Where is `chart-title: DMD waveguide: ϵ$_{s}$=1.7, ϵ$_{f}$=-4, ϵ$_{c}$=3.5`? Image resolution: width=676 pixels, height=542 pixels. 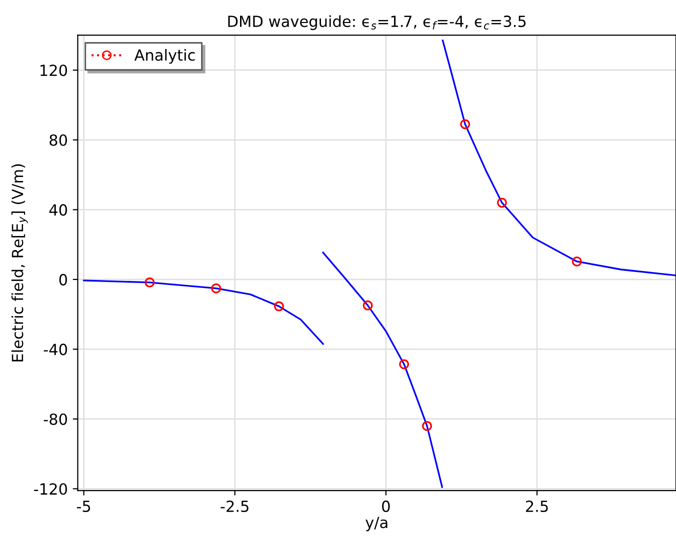
chart-title: DMD waveguide: ϵ$_{s}$=1.7, ϵ$_{f}$=-4, ϵ$_{c}$=3.5 is located at coordinates (377, 22).